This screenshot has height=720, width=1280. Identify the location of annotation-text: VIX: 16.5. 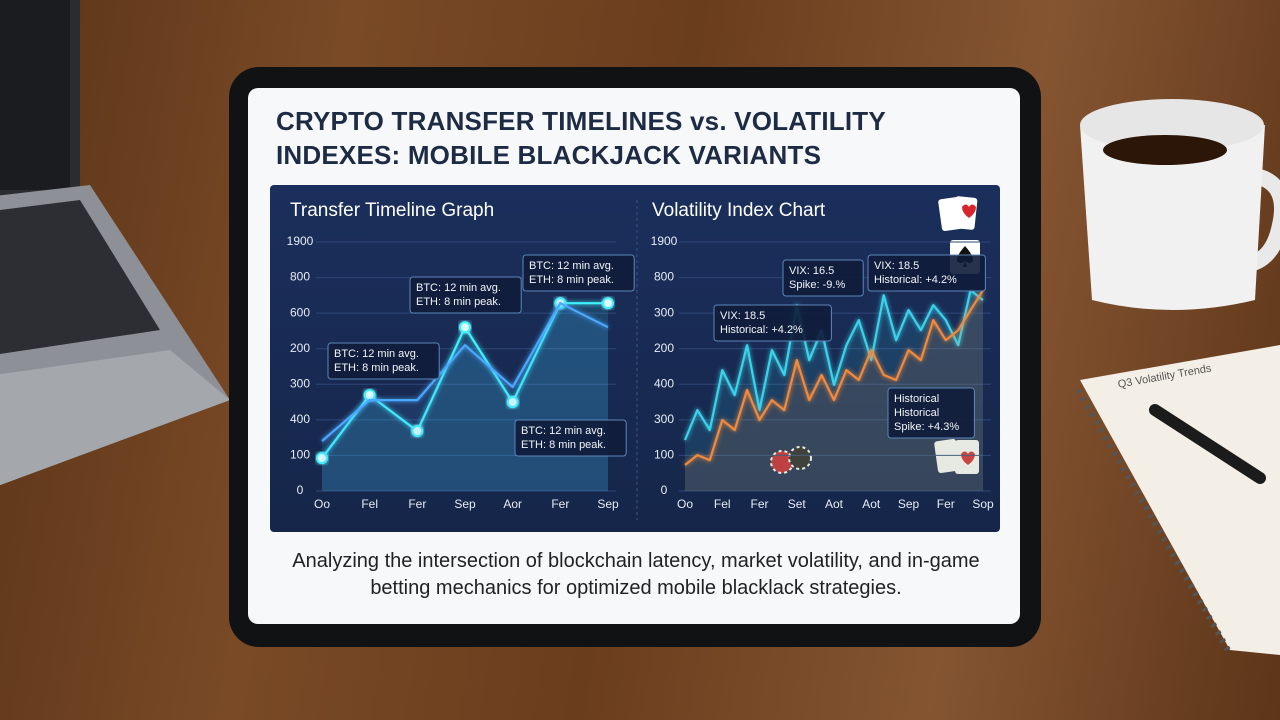
(811, 271).